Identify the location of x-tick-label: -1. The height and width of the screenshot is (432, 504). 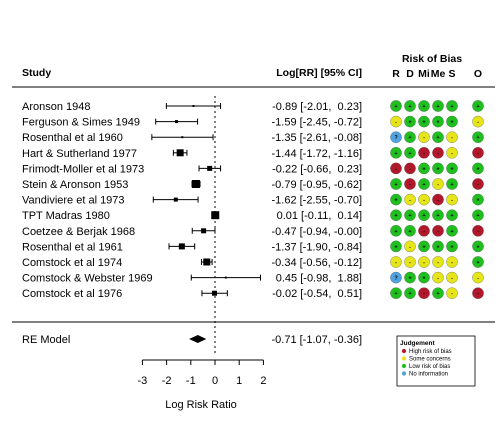
(191, 381).